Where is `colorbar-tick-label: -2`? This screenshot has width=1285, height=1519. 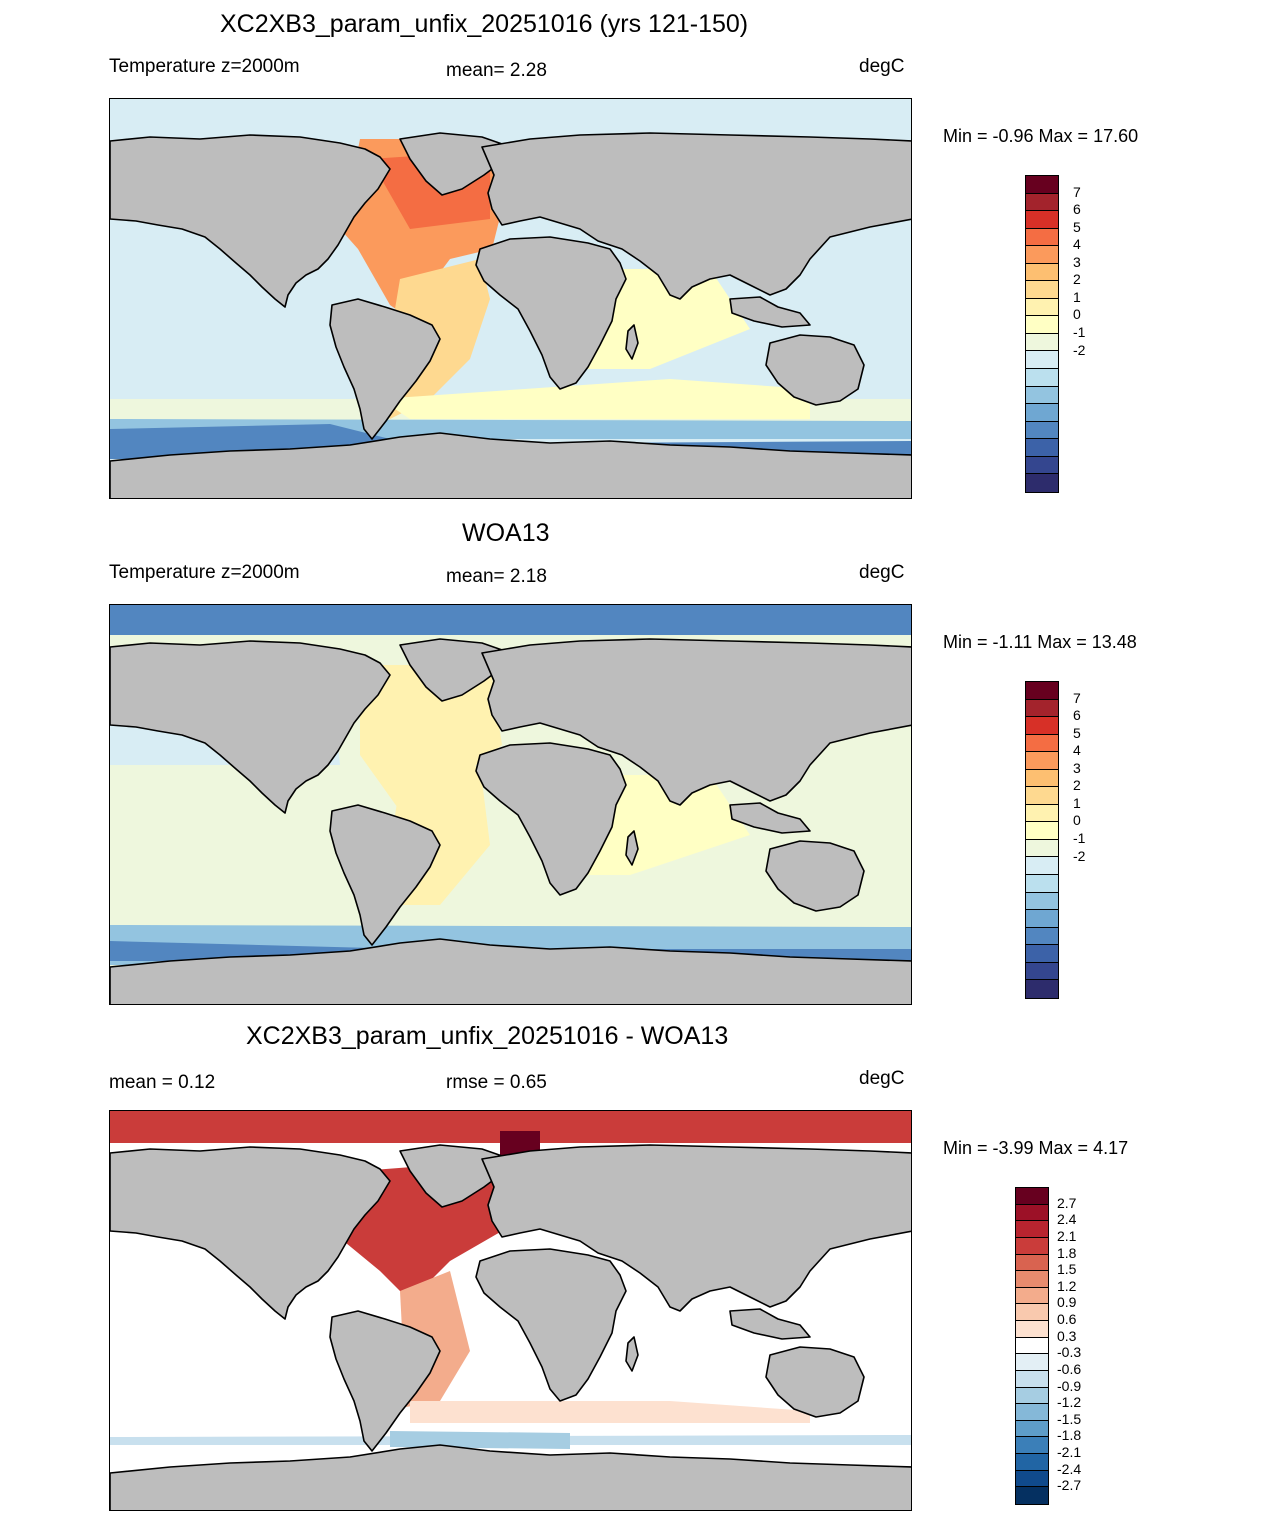 colorbar-tick-label: -2 is located at coordinates (1079, 855).